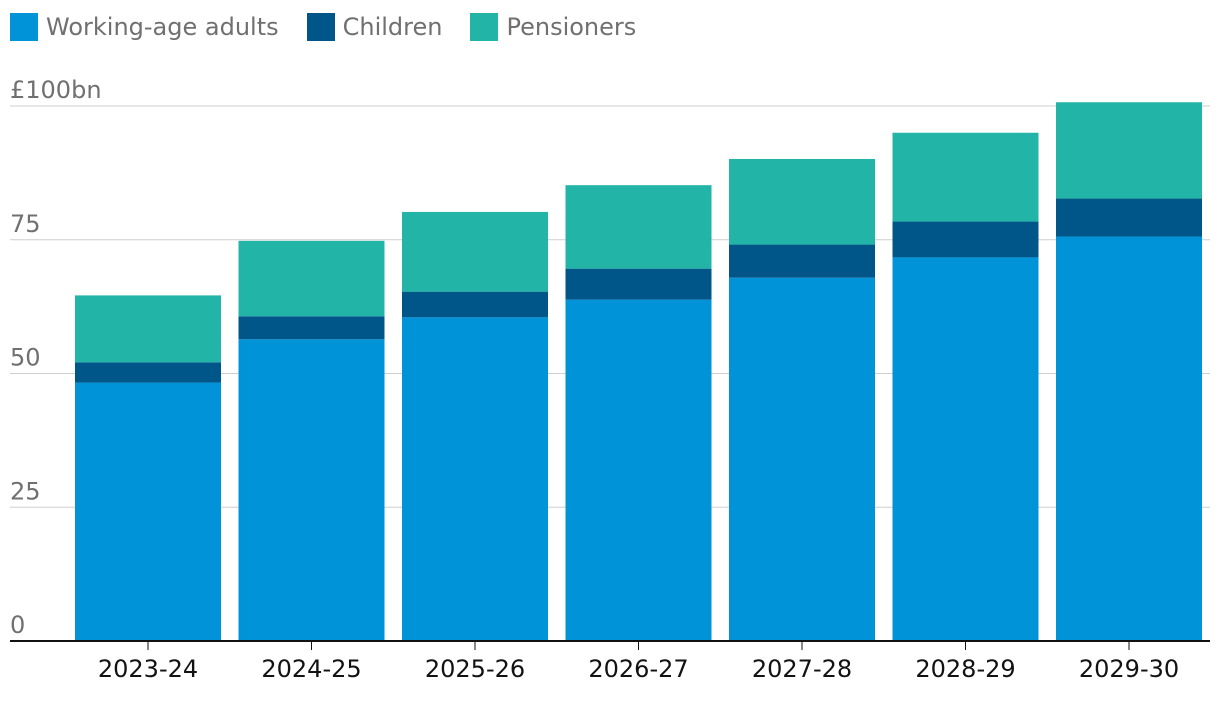  I want to click on chart-legend: Working-age adults Children Pensioners, so click(337, 27).